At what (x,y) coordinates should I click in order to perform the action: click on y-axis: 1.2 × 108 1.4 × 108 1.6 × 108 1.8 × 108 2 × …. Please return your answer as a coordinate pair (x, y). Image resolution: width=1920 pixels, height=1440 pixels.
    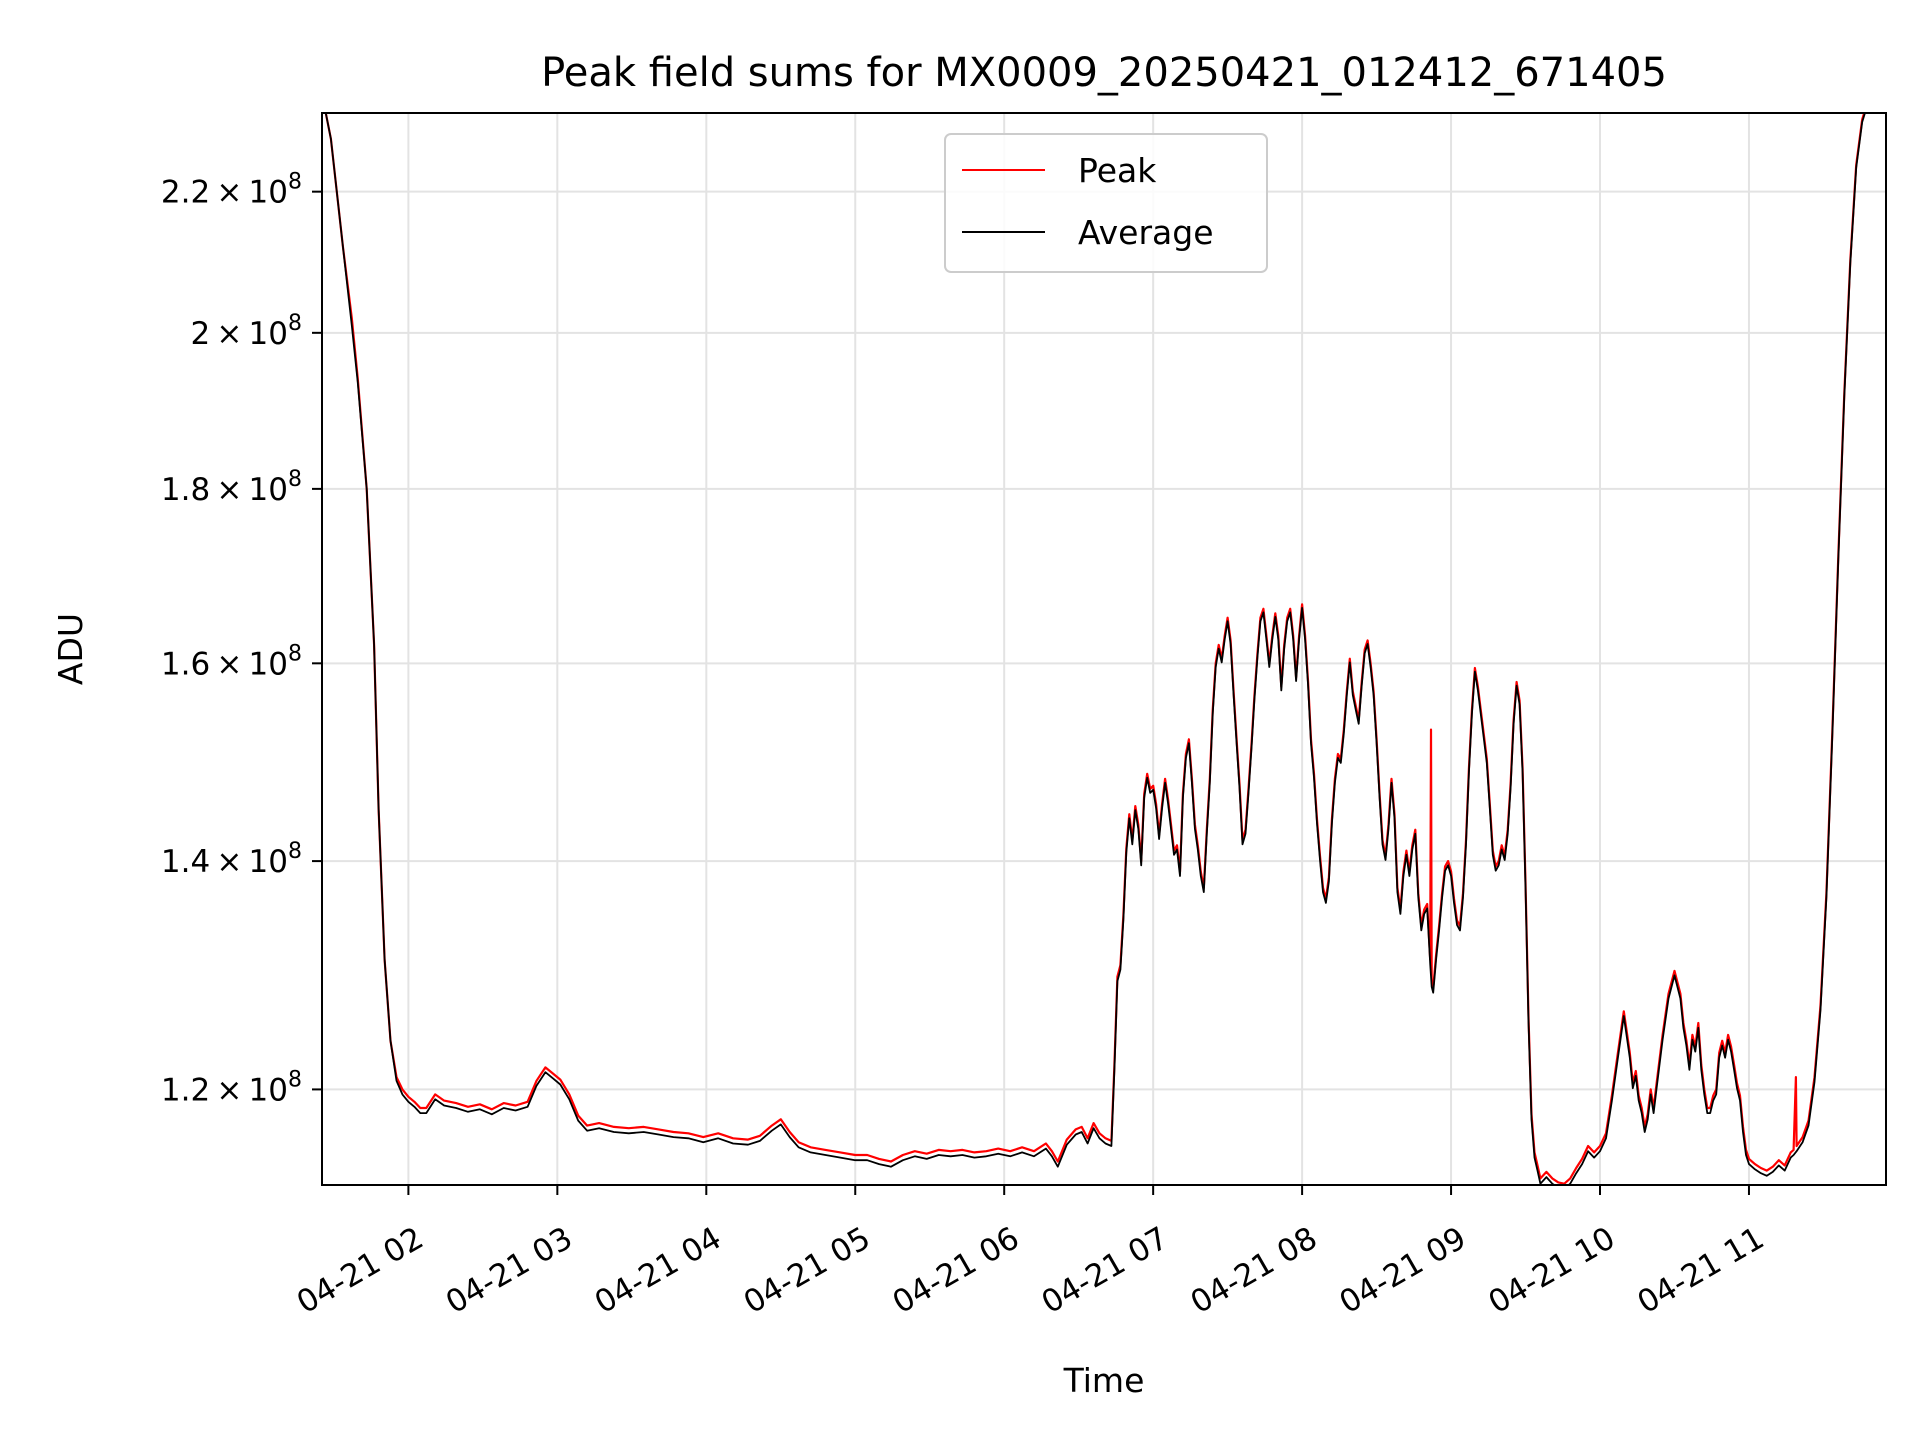
    Looking at the image, I should click on (241, 639).